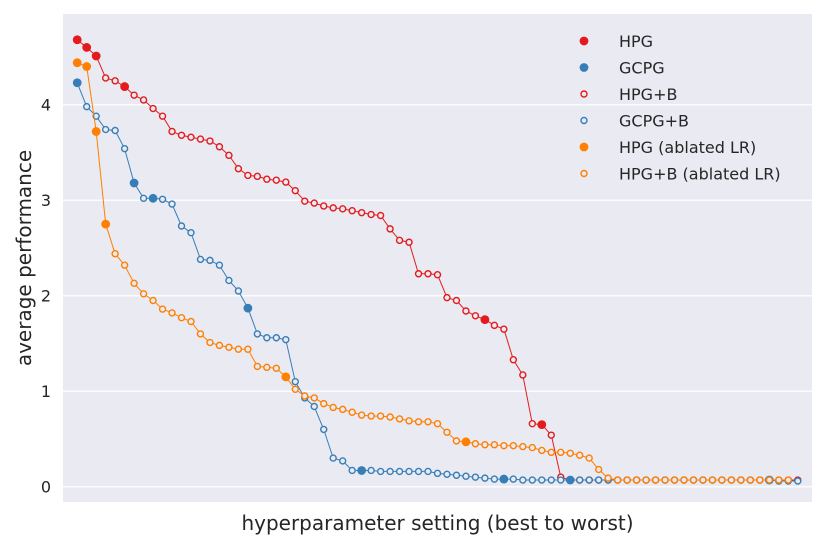  What do you see at coordinates (437, 523) in the screenshot?
I see `x-axis-label: hyperparameter setting (best to worst)` at bounding box center [437, 523].